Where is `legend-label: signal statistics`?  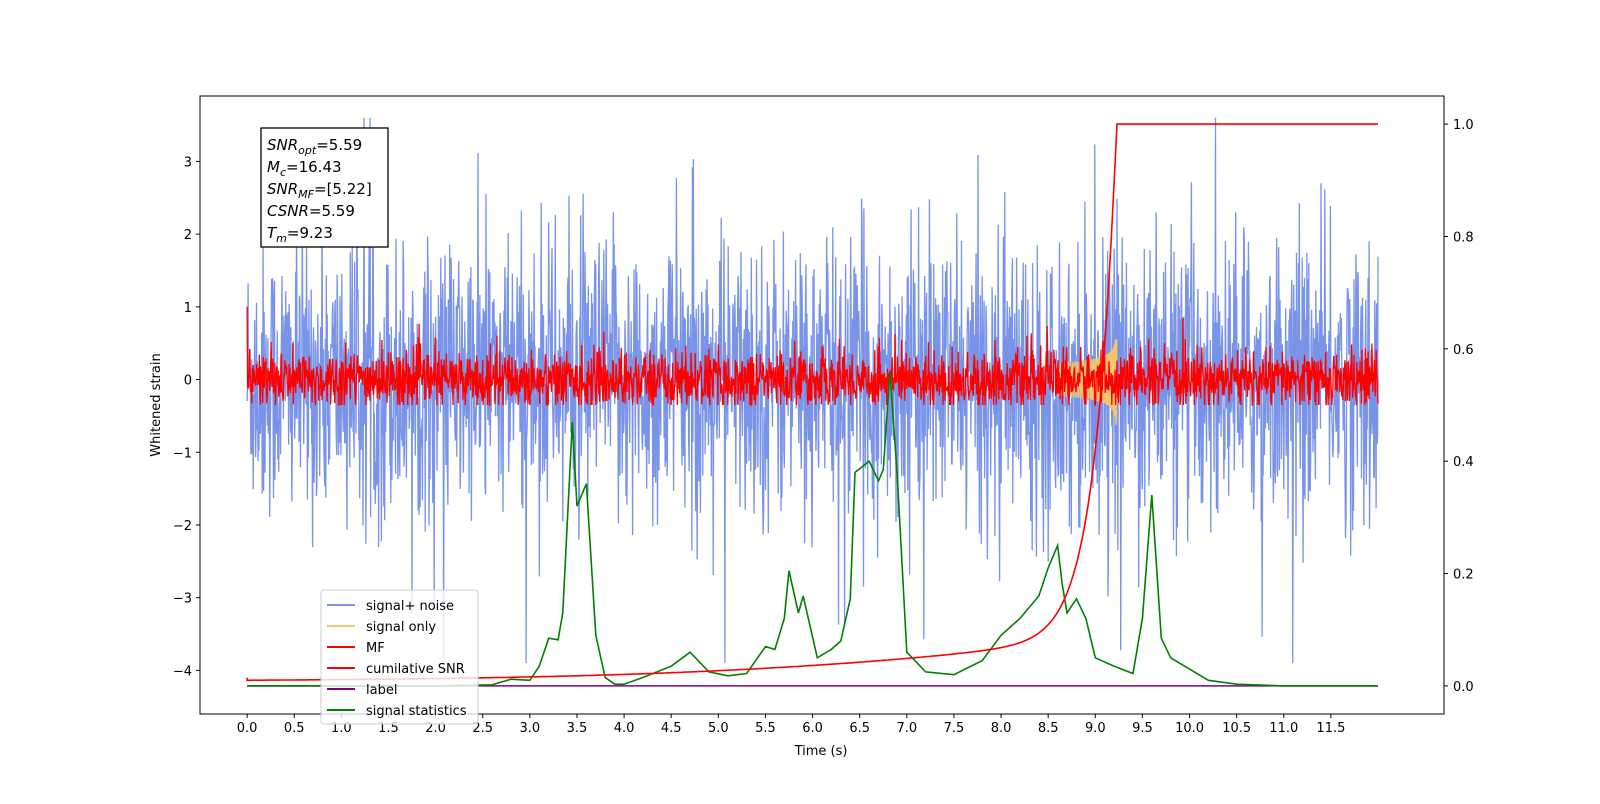 legend-label: signal statistics is located at coordinates (416, 711).